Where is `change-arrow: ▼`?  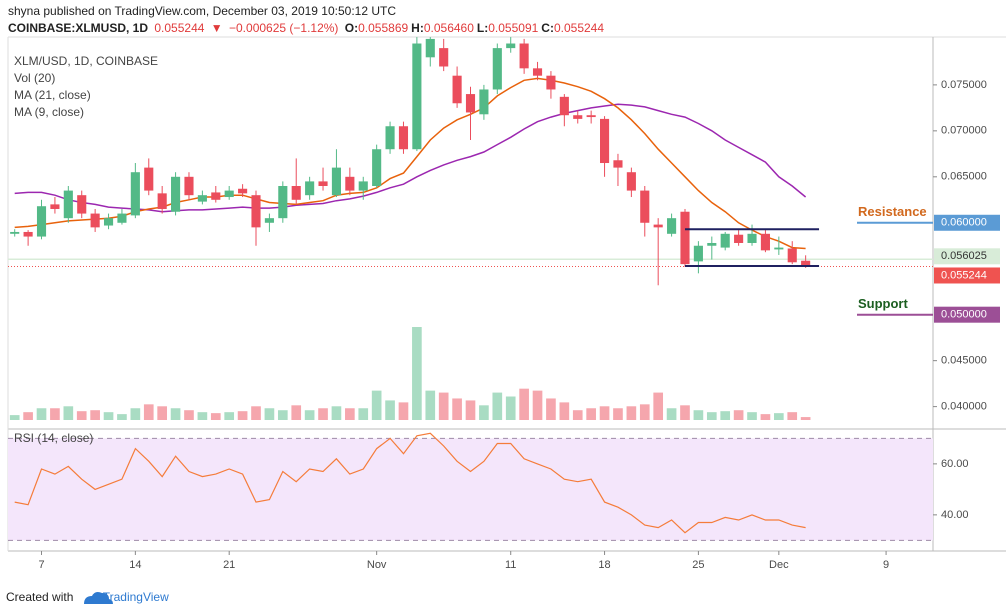
change-arrow: ▼ is located at coordinates (216, 28).